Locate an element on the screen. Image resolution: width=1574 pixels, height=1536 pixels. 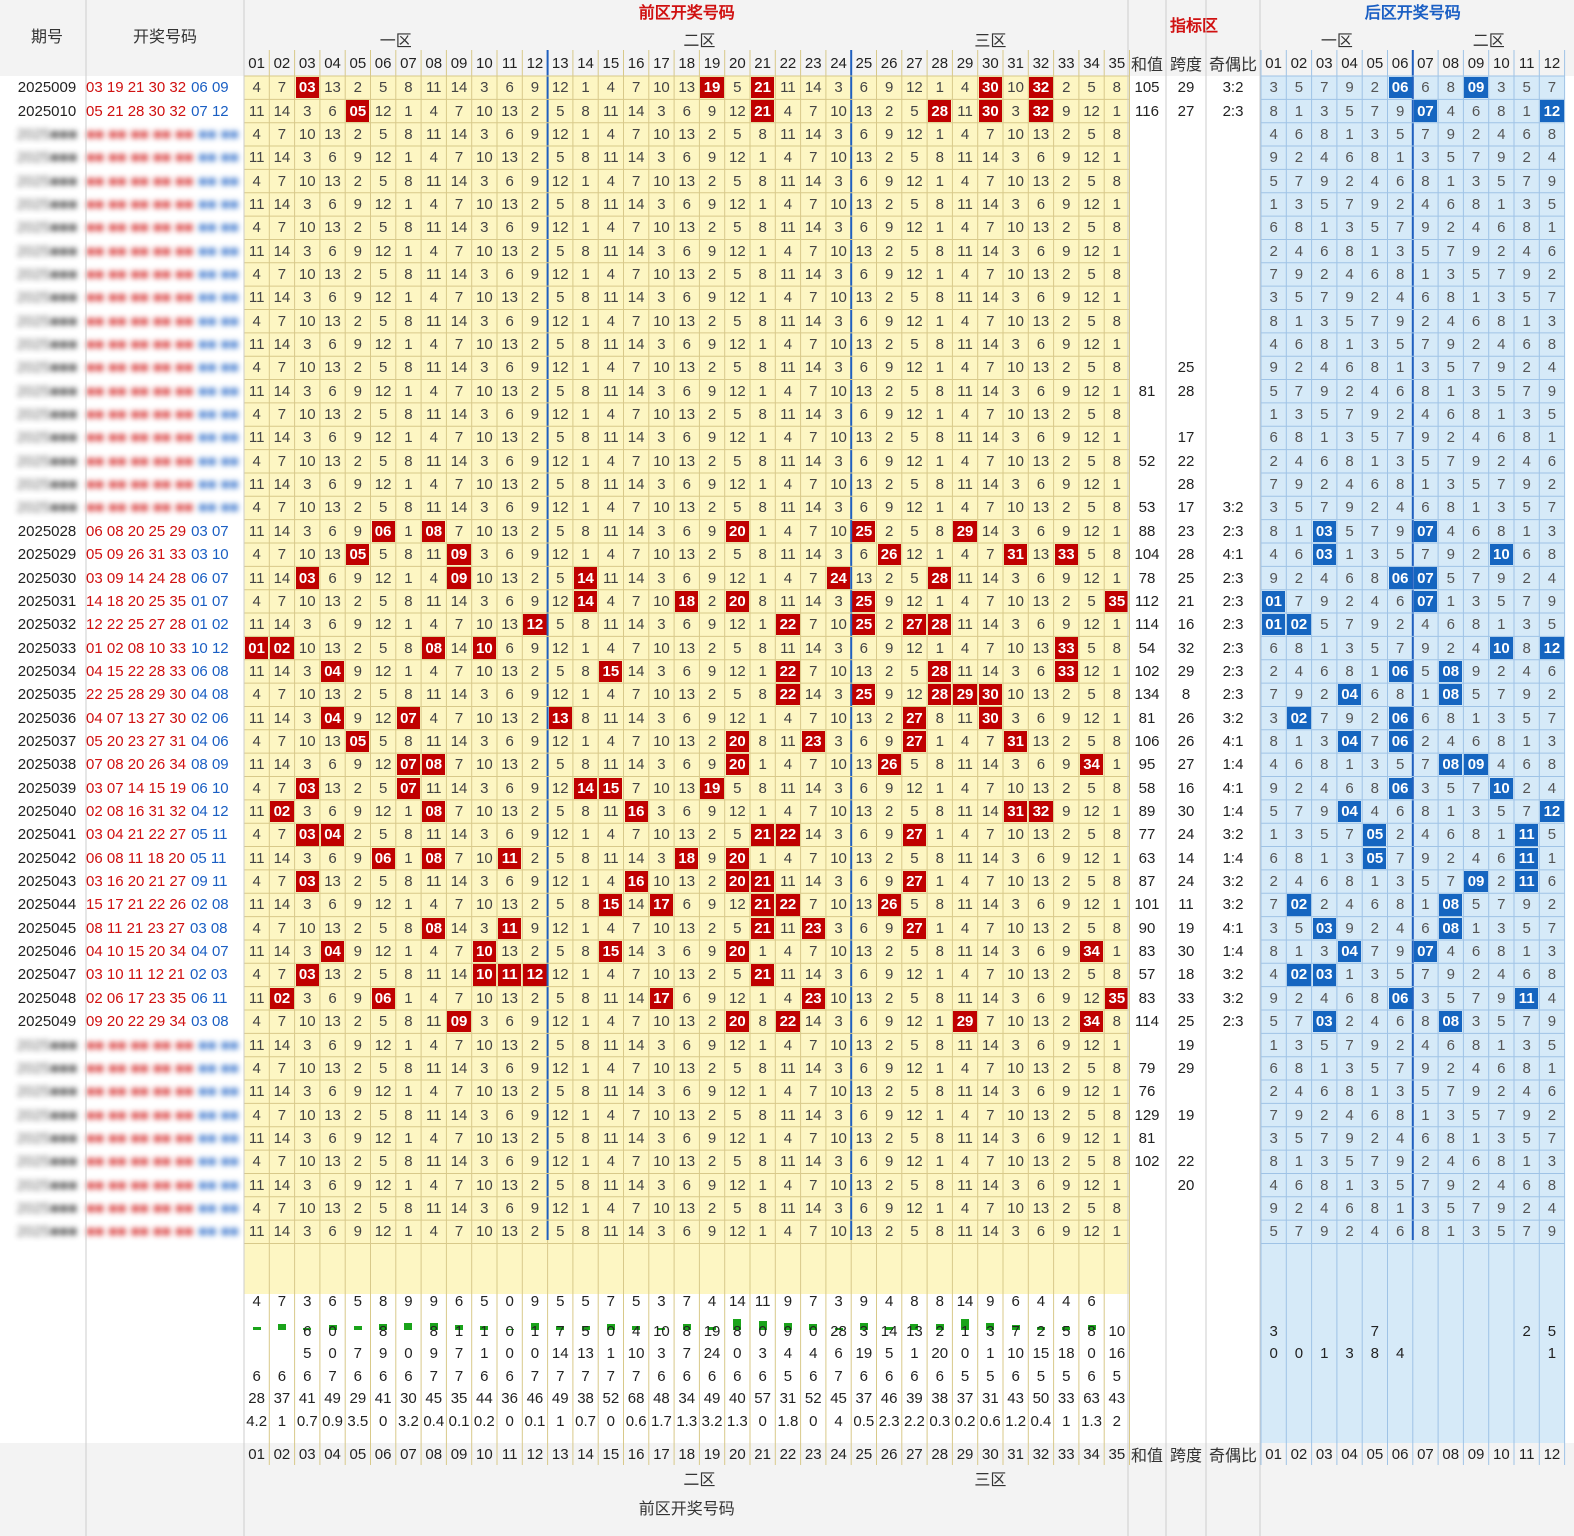
back-trend-cell: 8 is located at coordinates (1273, 321).